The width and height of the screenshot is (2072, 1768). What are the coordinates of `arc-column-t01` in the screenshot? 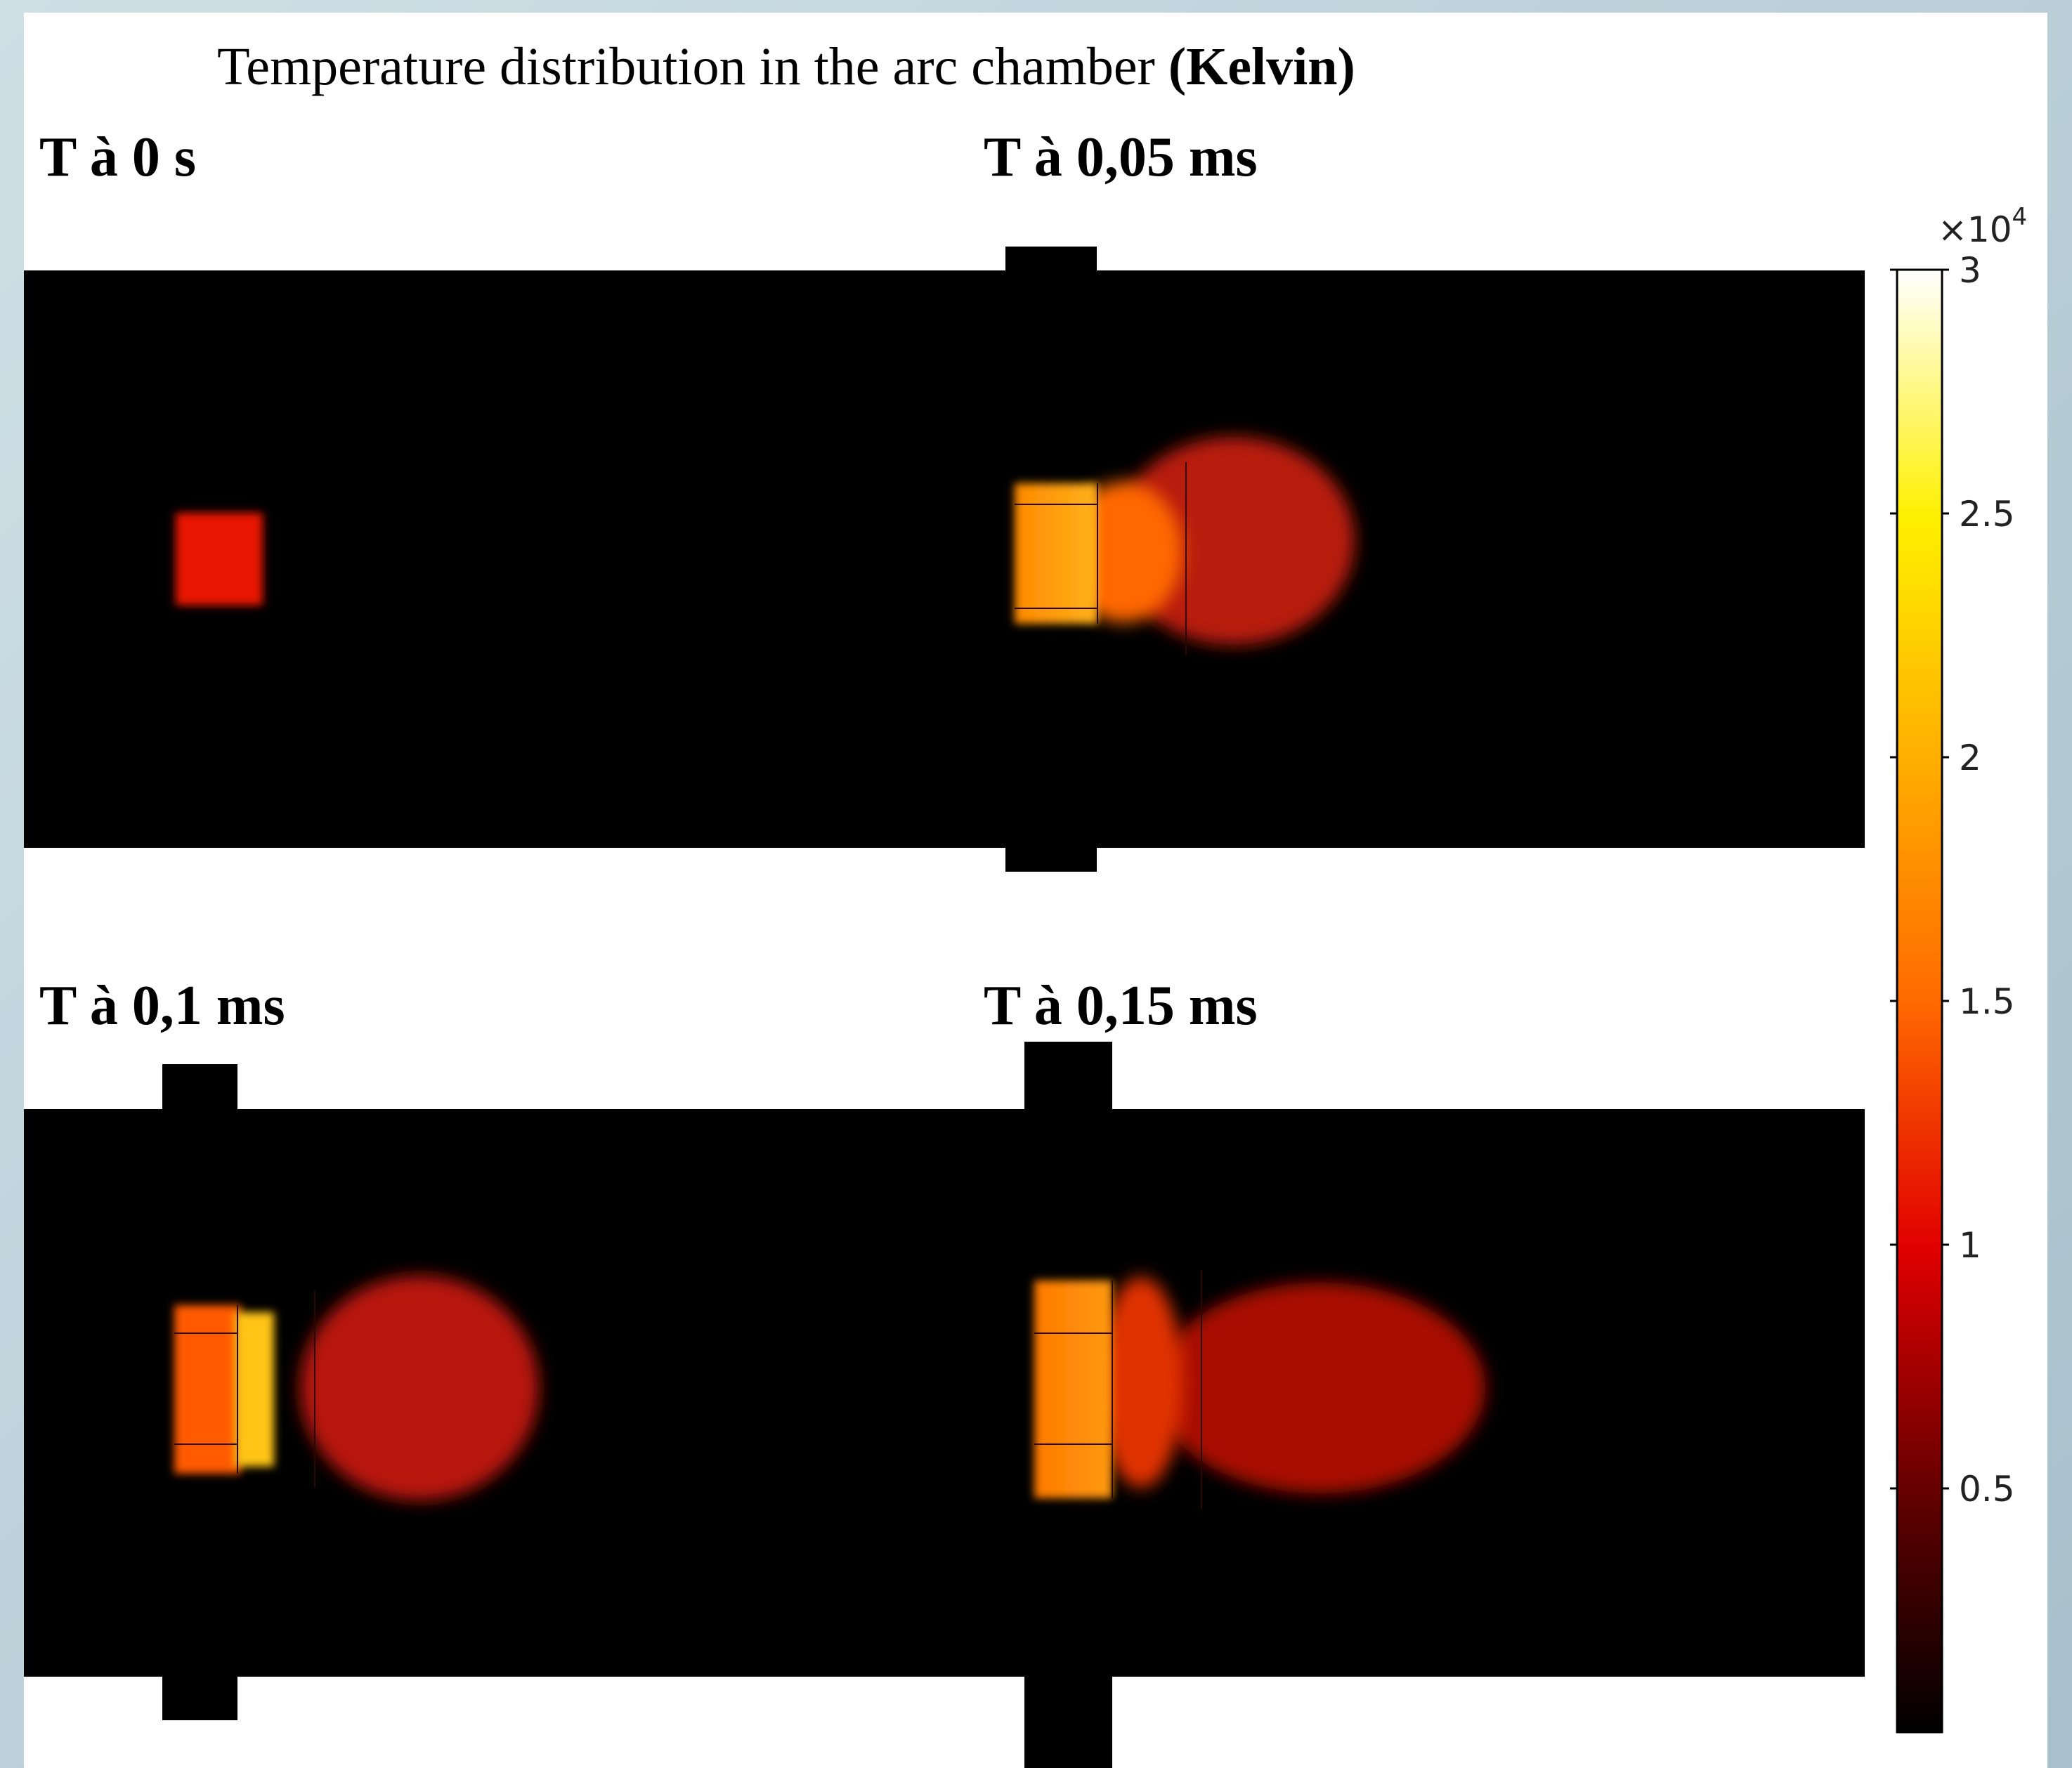 It's located at (208, 1390).